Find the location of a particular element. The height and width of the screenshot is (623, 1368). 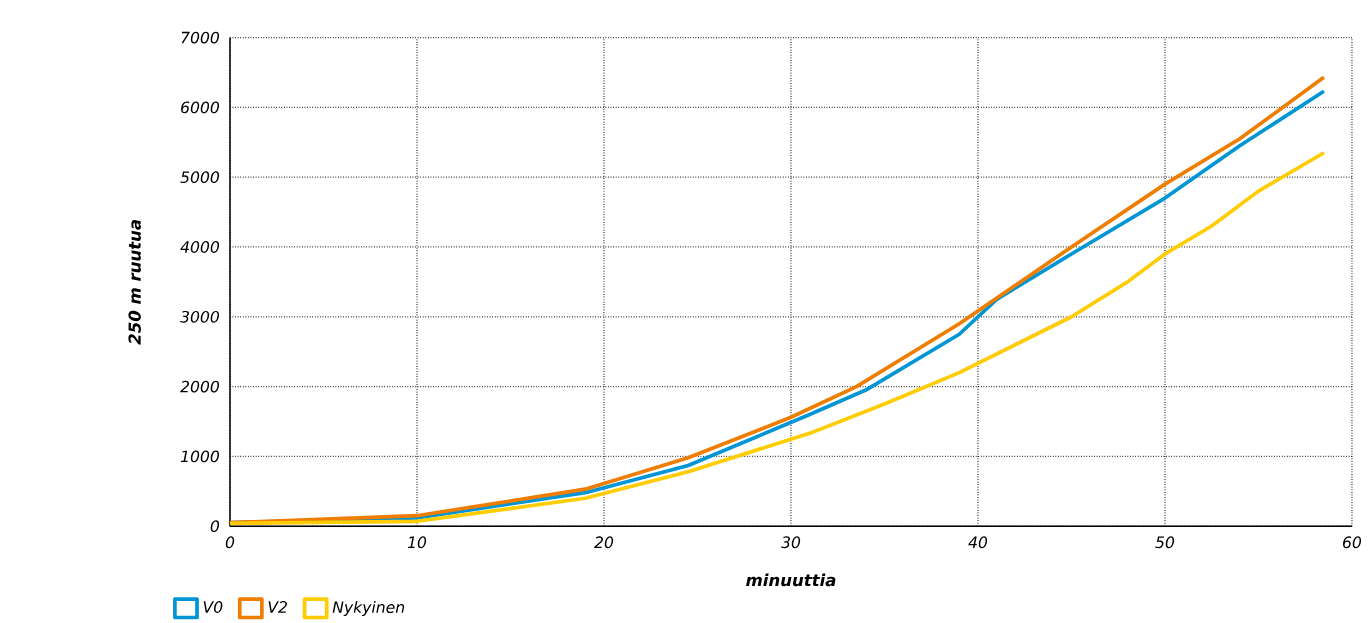

legend-label: Nykyinen is located at coordinates (368, 608).